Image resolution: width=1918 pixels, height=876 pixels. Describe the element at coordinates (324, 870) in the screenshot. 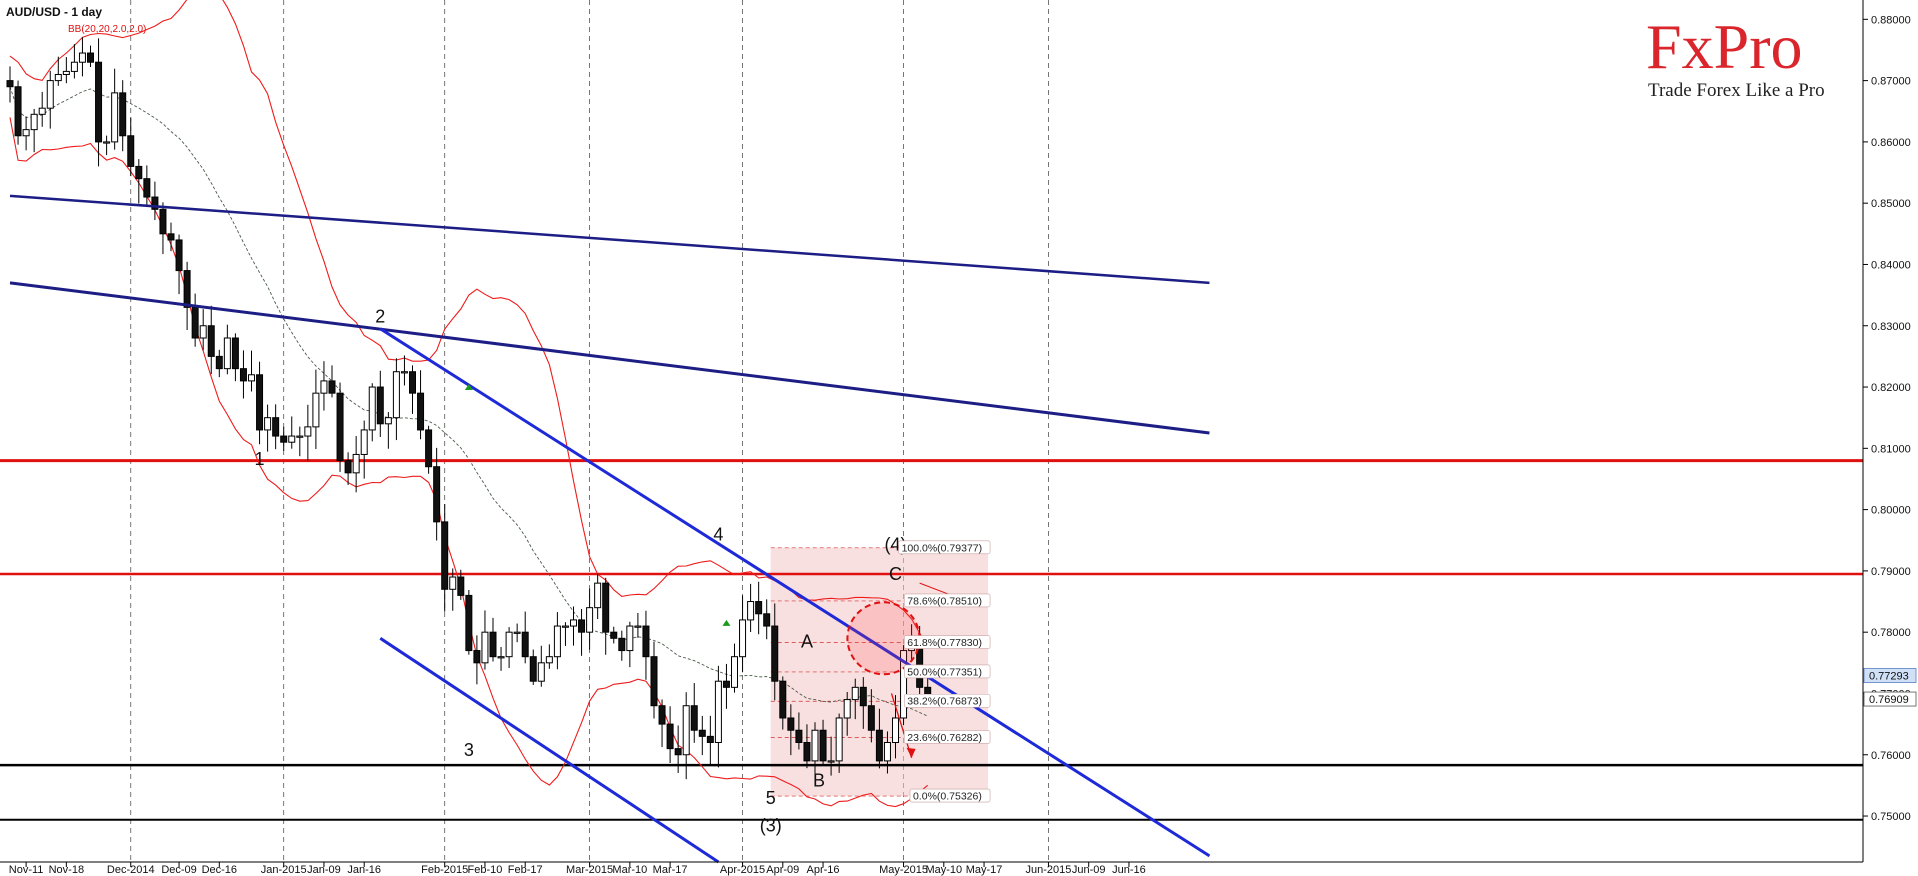

I see `time-tick-label: Jan-09` at that location.